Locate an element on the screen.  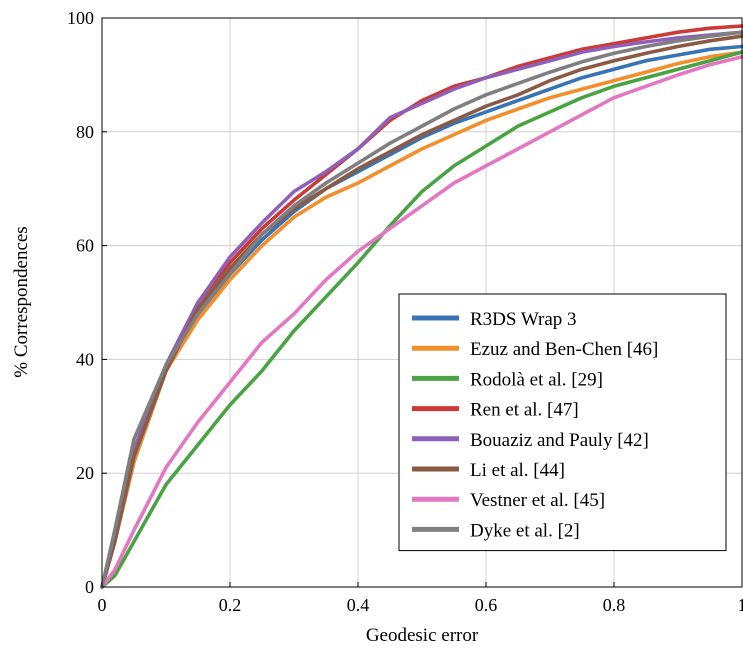
x-tick-label: 0 is located at coordinates (102, 605).